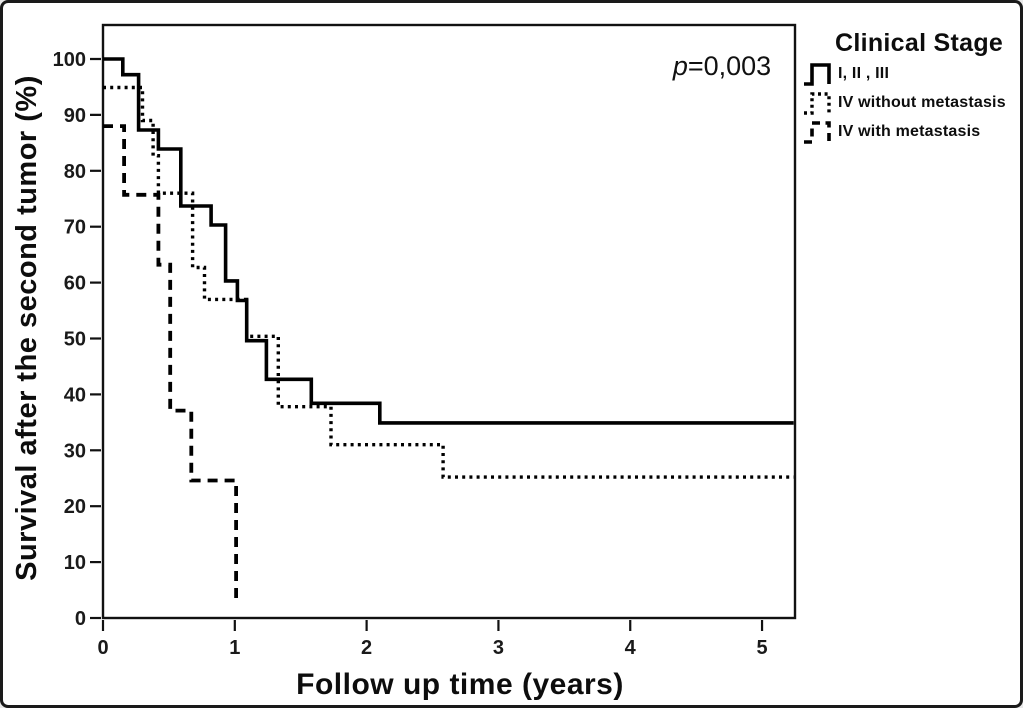 The image size is (1023, 708). Describe the element at coordinates (922, 102) in the screenshot. I see `legend-item-label: IV without metastasis` at that location.